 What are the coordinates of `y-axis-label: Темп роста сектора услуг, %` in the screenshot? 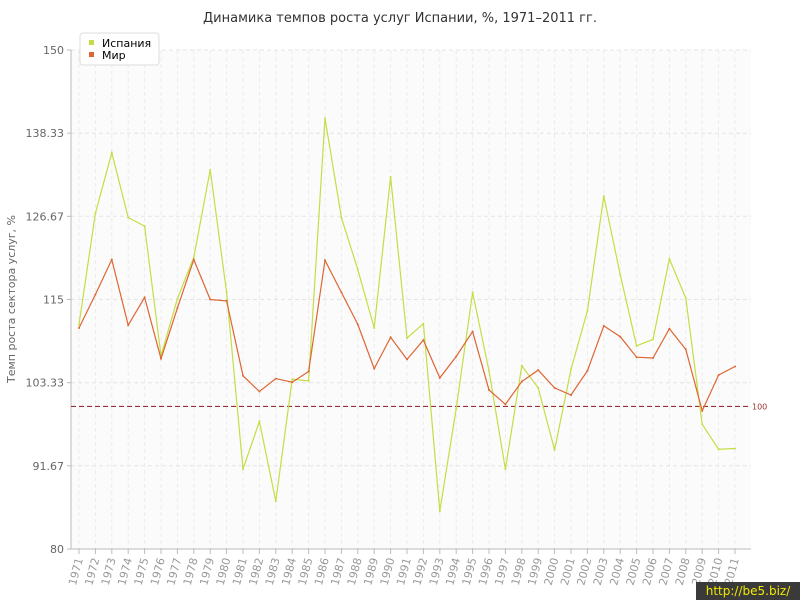 It's located at (11, 299).